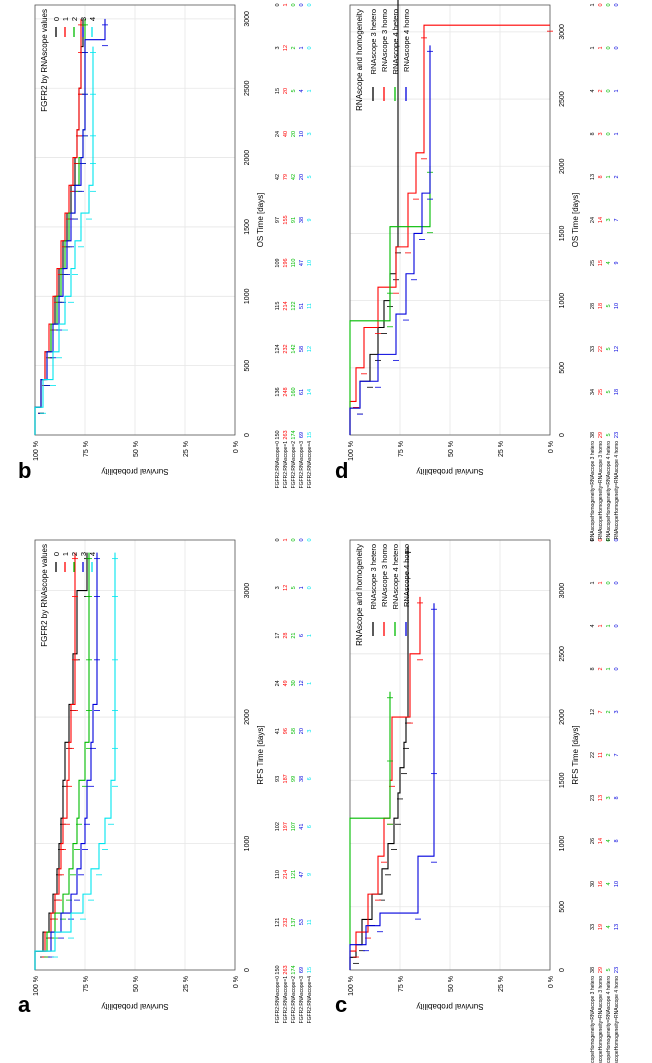  I want to click on risk-count: 41, so click(278, 731).